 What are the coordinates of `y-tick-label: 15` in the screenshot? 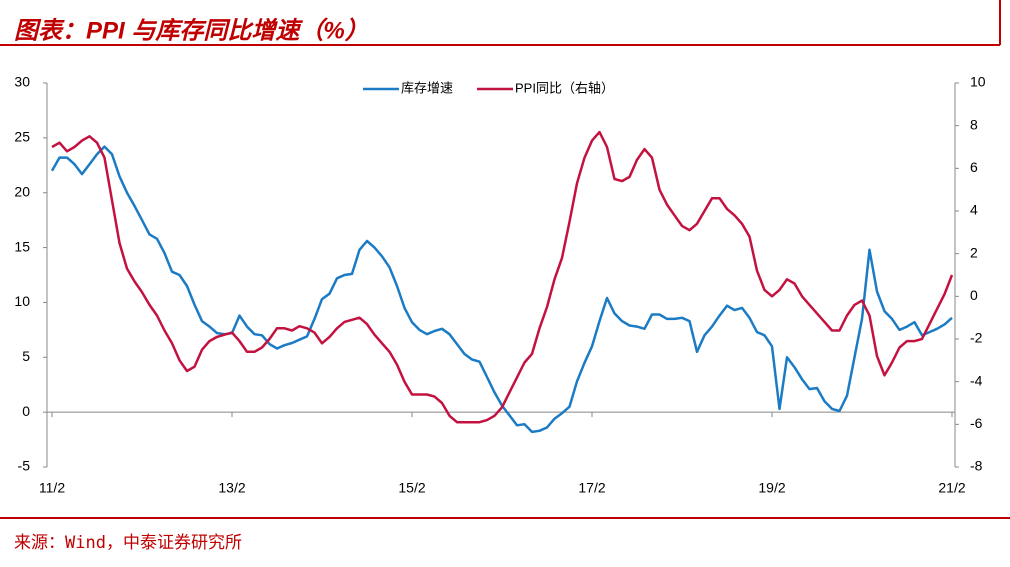 It's located at (22, 246).